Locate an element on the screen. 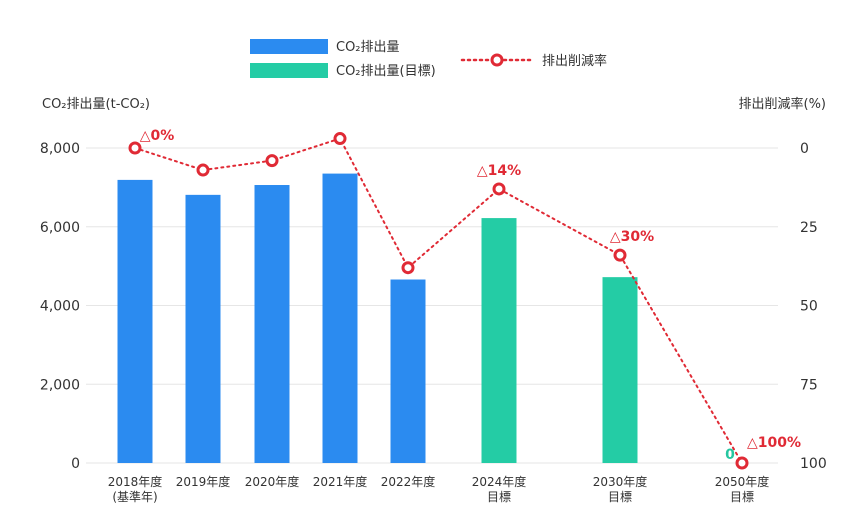 The image size is (868, 527). x-tick-label: 2018年度 is located at coordinates (135, 481).